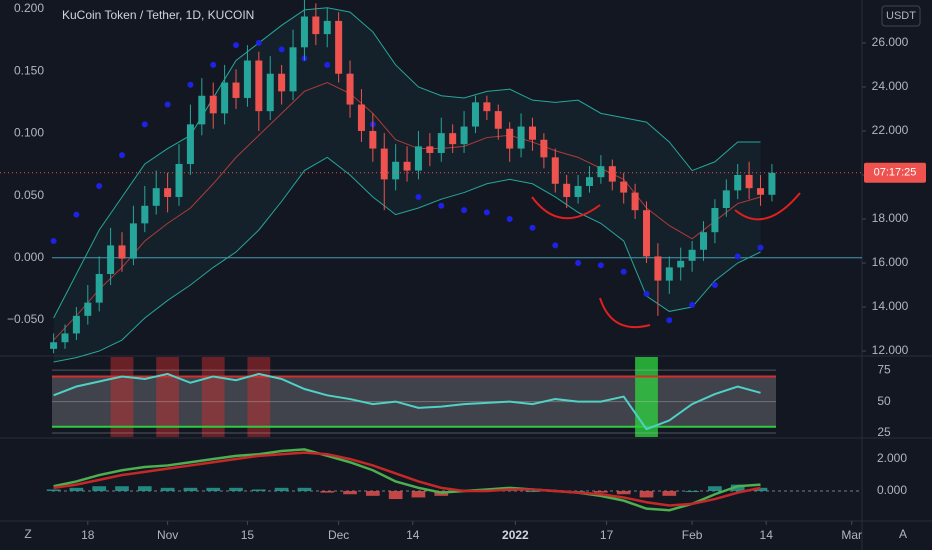 The width and height of the screenshot is (932, 550). What do you see at coordinates (566, 208) in the screenshot?
I see `annotation-curve` at bounding box center [566, 208].